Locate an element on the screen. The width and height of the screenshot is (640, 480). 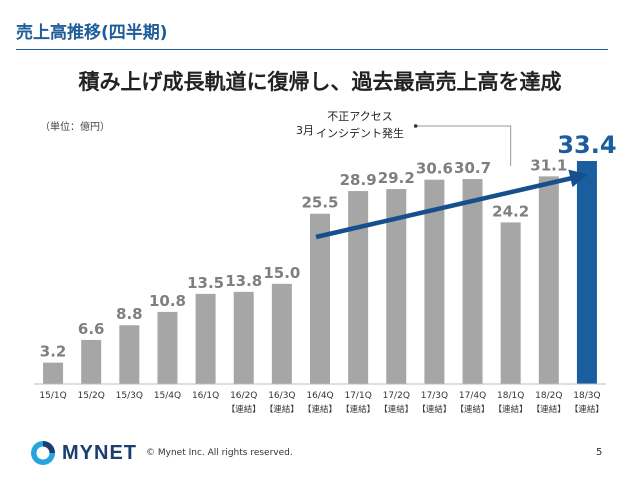
category-label: 18/3Q is located at coordinates (586, 396).